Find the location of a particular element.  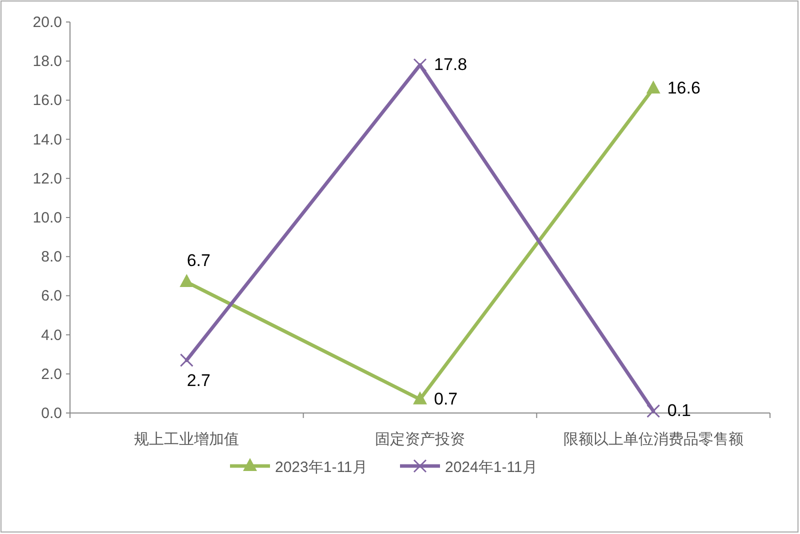

y-tick-label: 12.0 is located at coordinates (47, 179).